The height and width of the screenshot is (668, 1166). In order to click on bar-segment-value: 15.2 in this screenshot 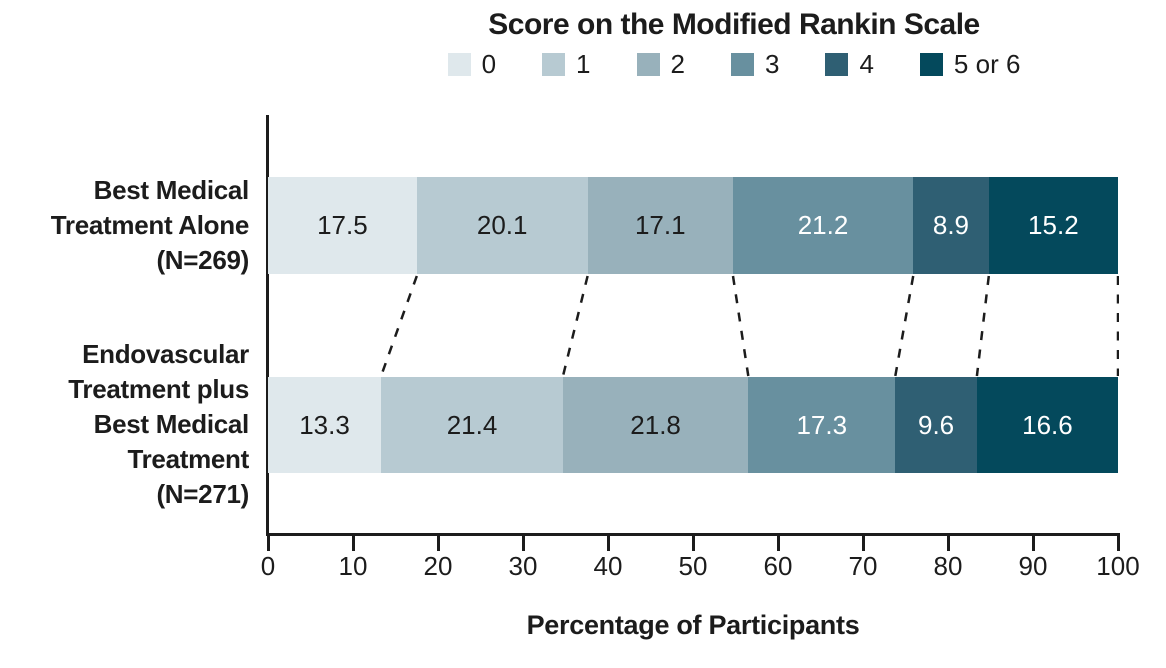, I will do `click(1053, 225)`.